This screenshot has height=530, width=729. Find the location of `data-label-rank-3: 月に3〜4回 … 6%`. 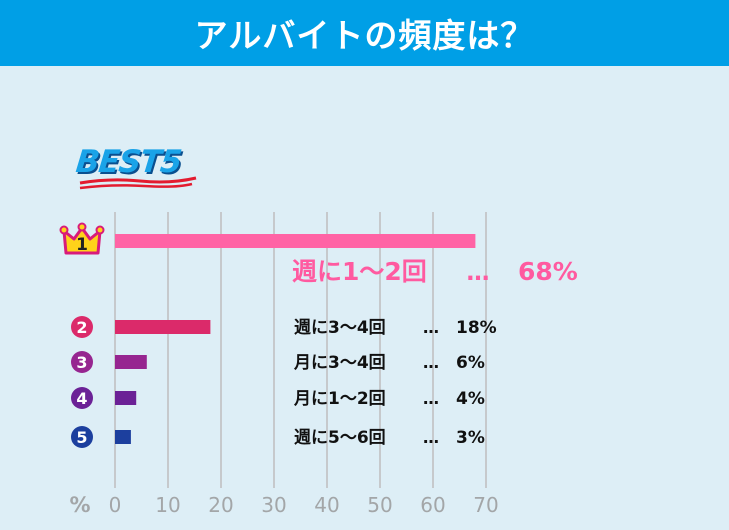

data-label-rank-3: 月に3〜4回 … 6% is located at coordinates (389, 363).